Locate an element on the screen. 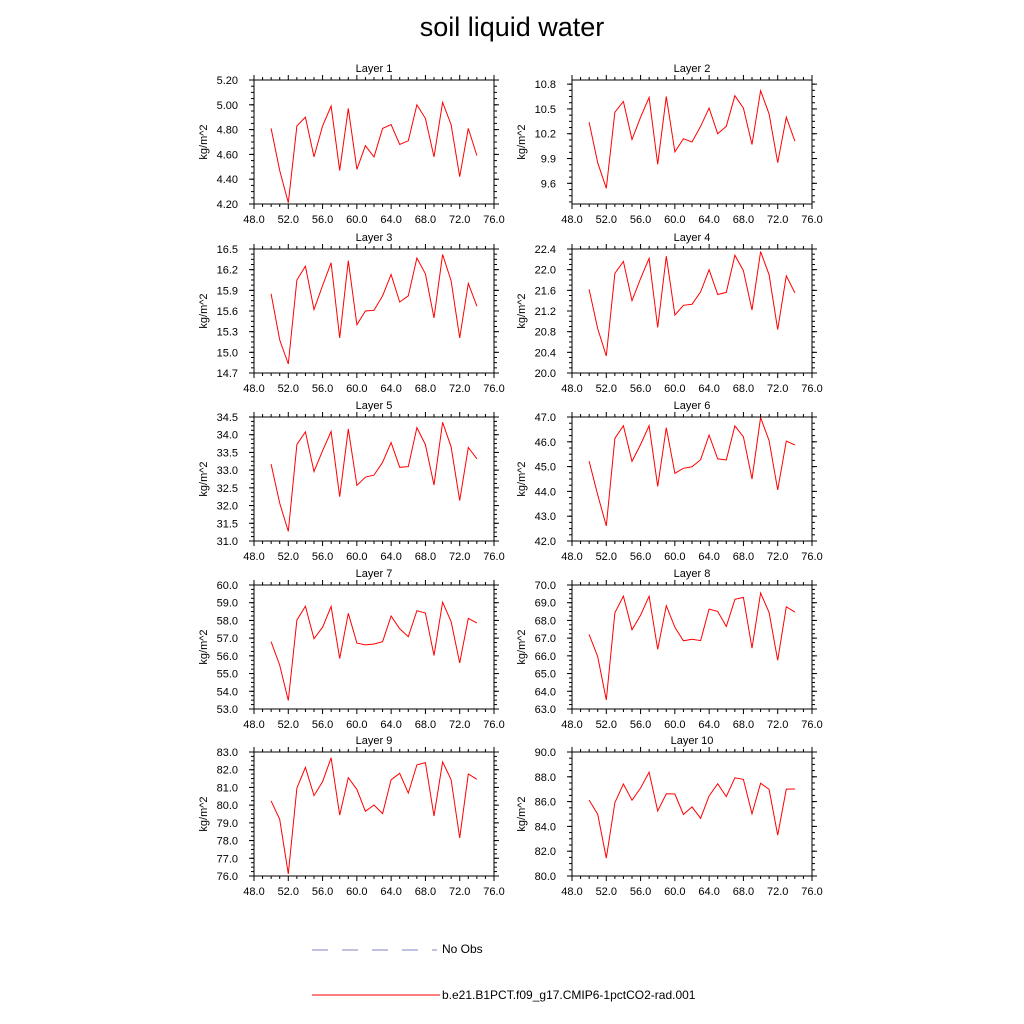  panel-title: Layer 3 is located at coordinates (374, 238).